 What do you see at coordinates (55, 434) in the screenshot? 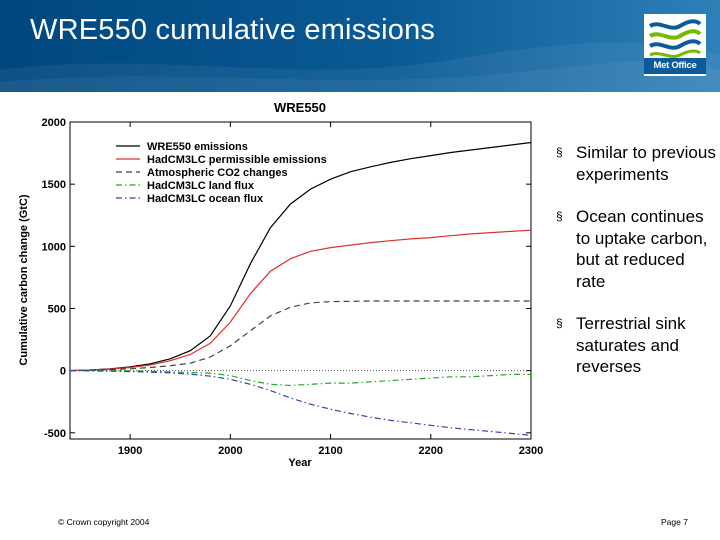
I see `y-tick-label: -500` at bounding box center [55, 434].